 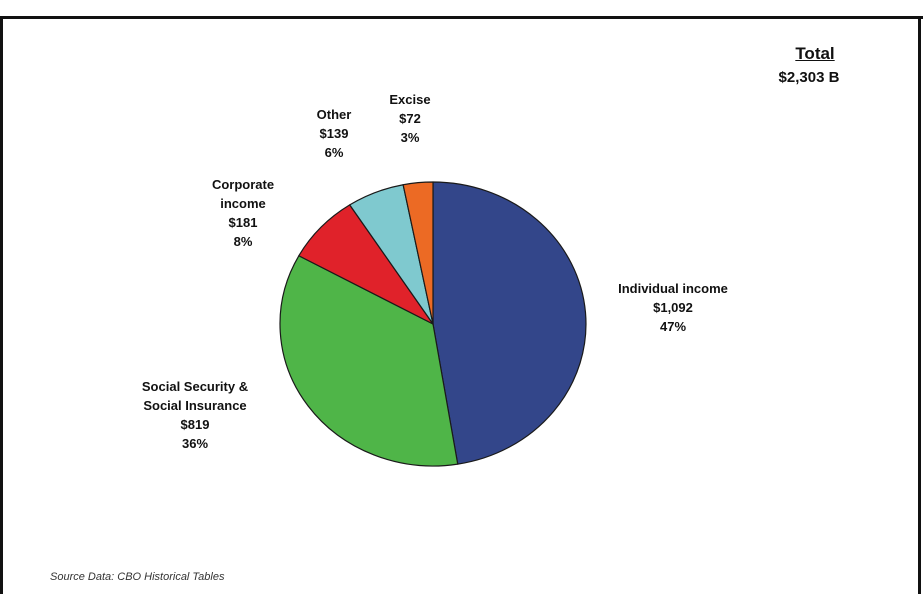 I want to click on slice-amount: $819, so click(x=195, y=424).